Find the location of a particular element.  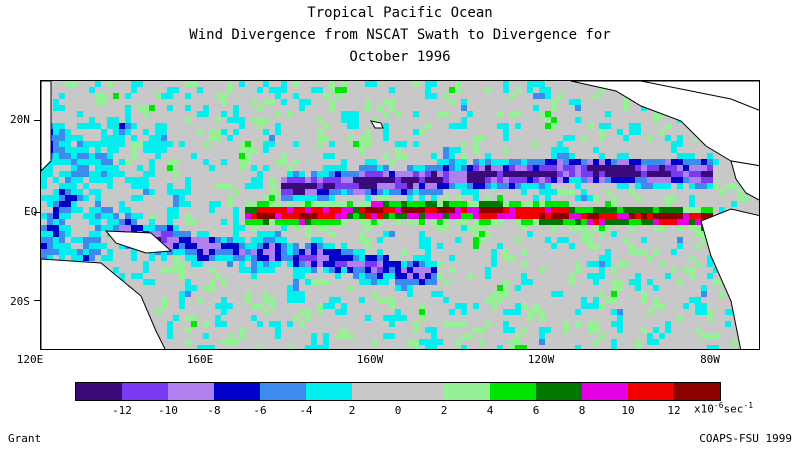

lat-tick-20s is located at coordinates (37, 300).